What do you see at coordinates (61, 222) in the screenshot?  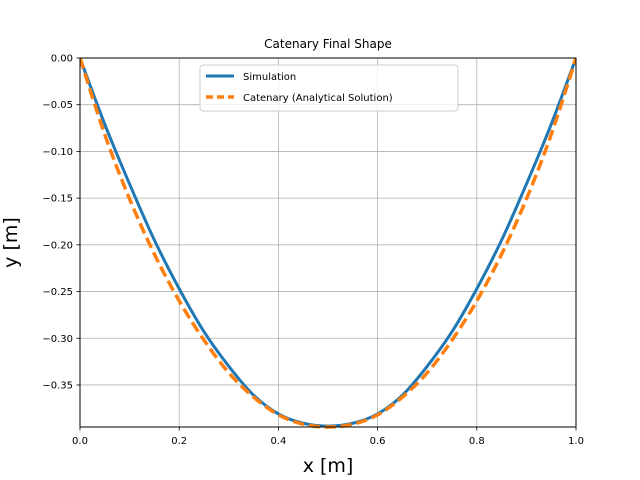 I see `y-ticks: 0.00 −0.05 −0.10 −0.15 −0.20 −0.25 −0.30 −0.35` at bounding box center [61, 222].